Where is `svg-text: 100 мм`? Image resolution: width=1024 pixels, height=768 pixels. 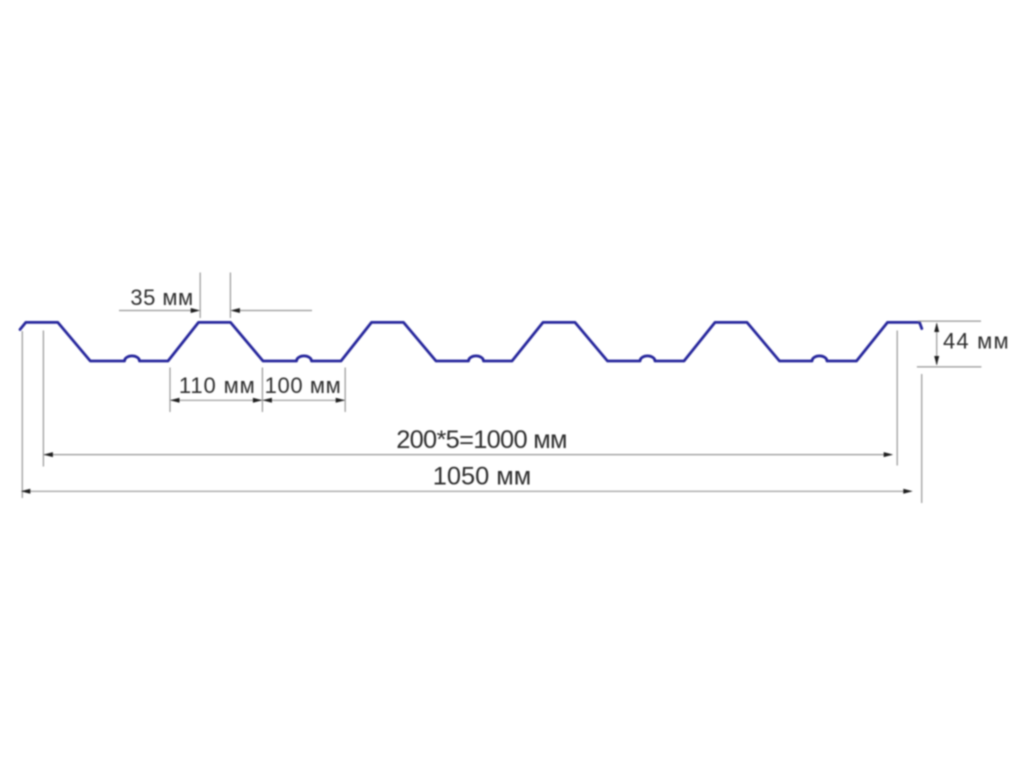
svg-text: 100 мм is located at coordinates (303, 385).